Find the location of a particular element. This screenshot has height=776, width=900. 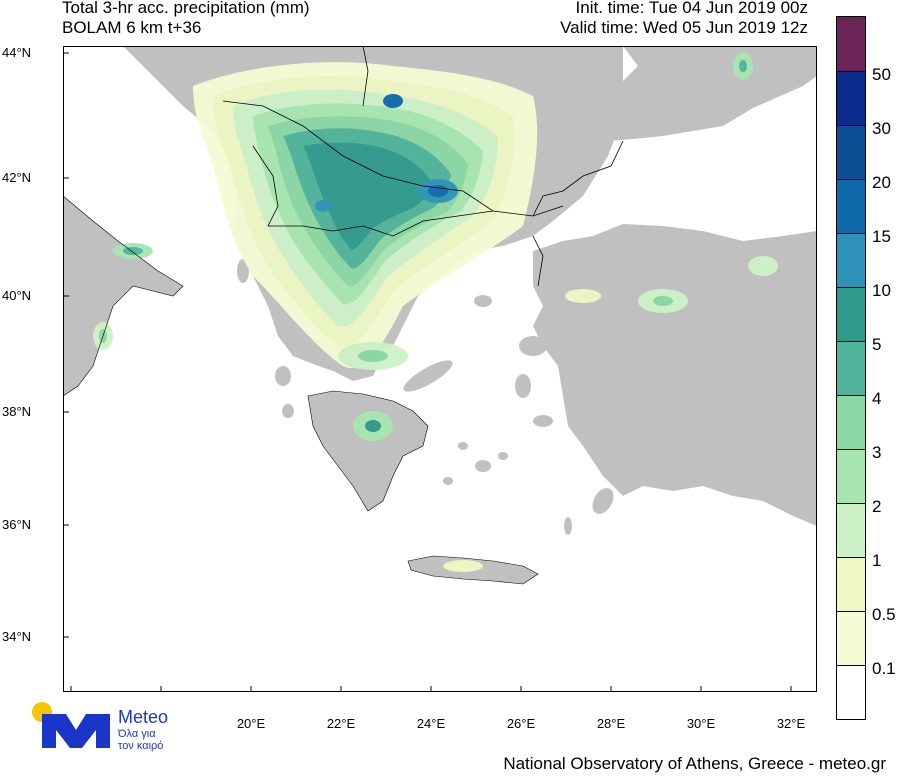

lat-label-34: 34°N is located at coordinates (17, 636).